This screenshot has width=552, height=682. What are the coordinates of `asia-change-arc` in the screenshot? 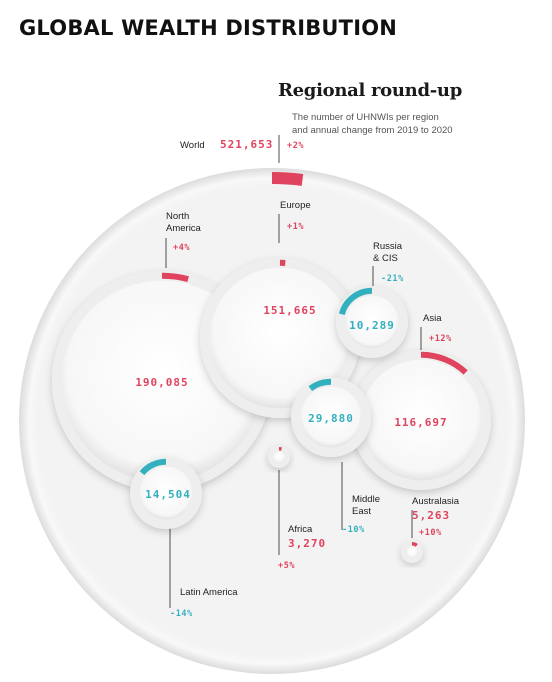 It's located at (444, 363).